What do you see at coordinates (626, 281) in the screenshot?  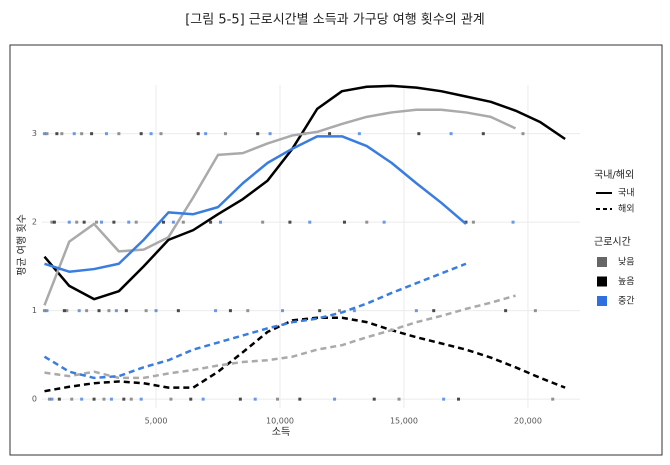 I see `legend-label: 높음` at bounding box center [626, 281].